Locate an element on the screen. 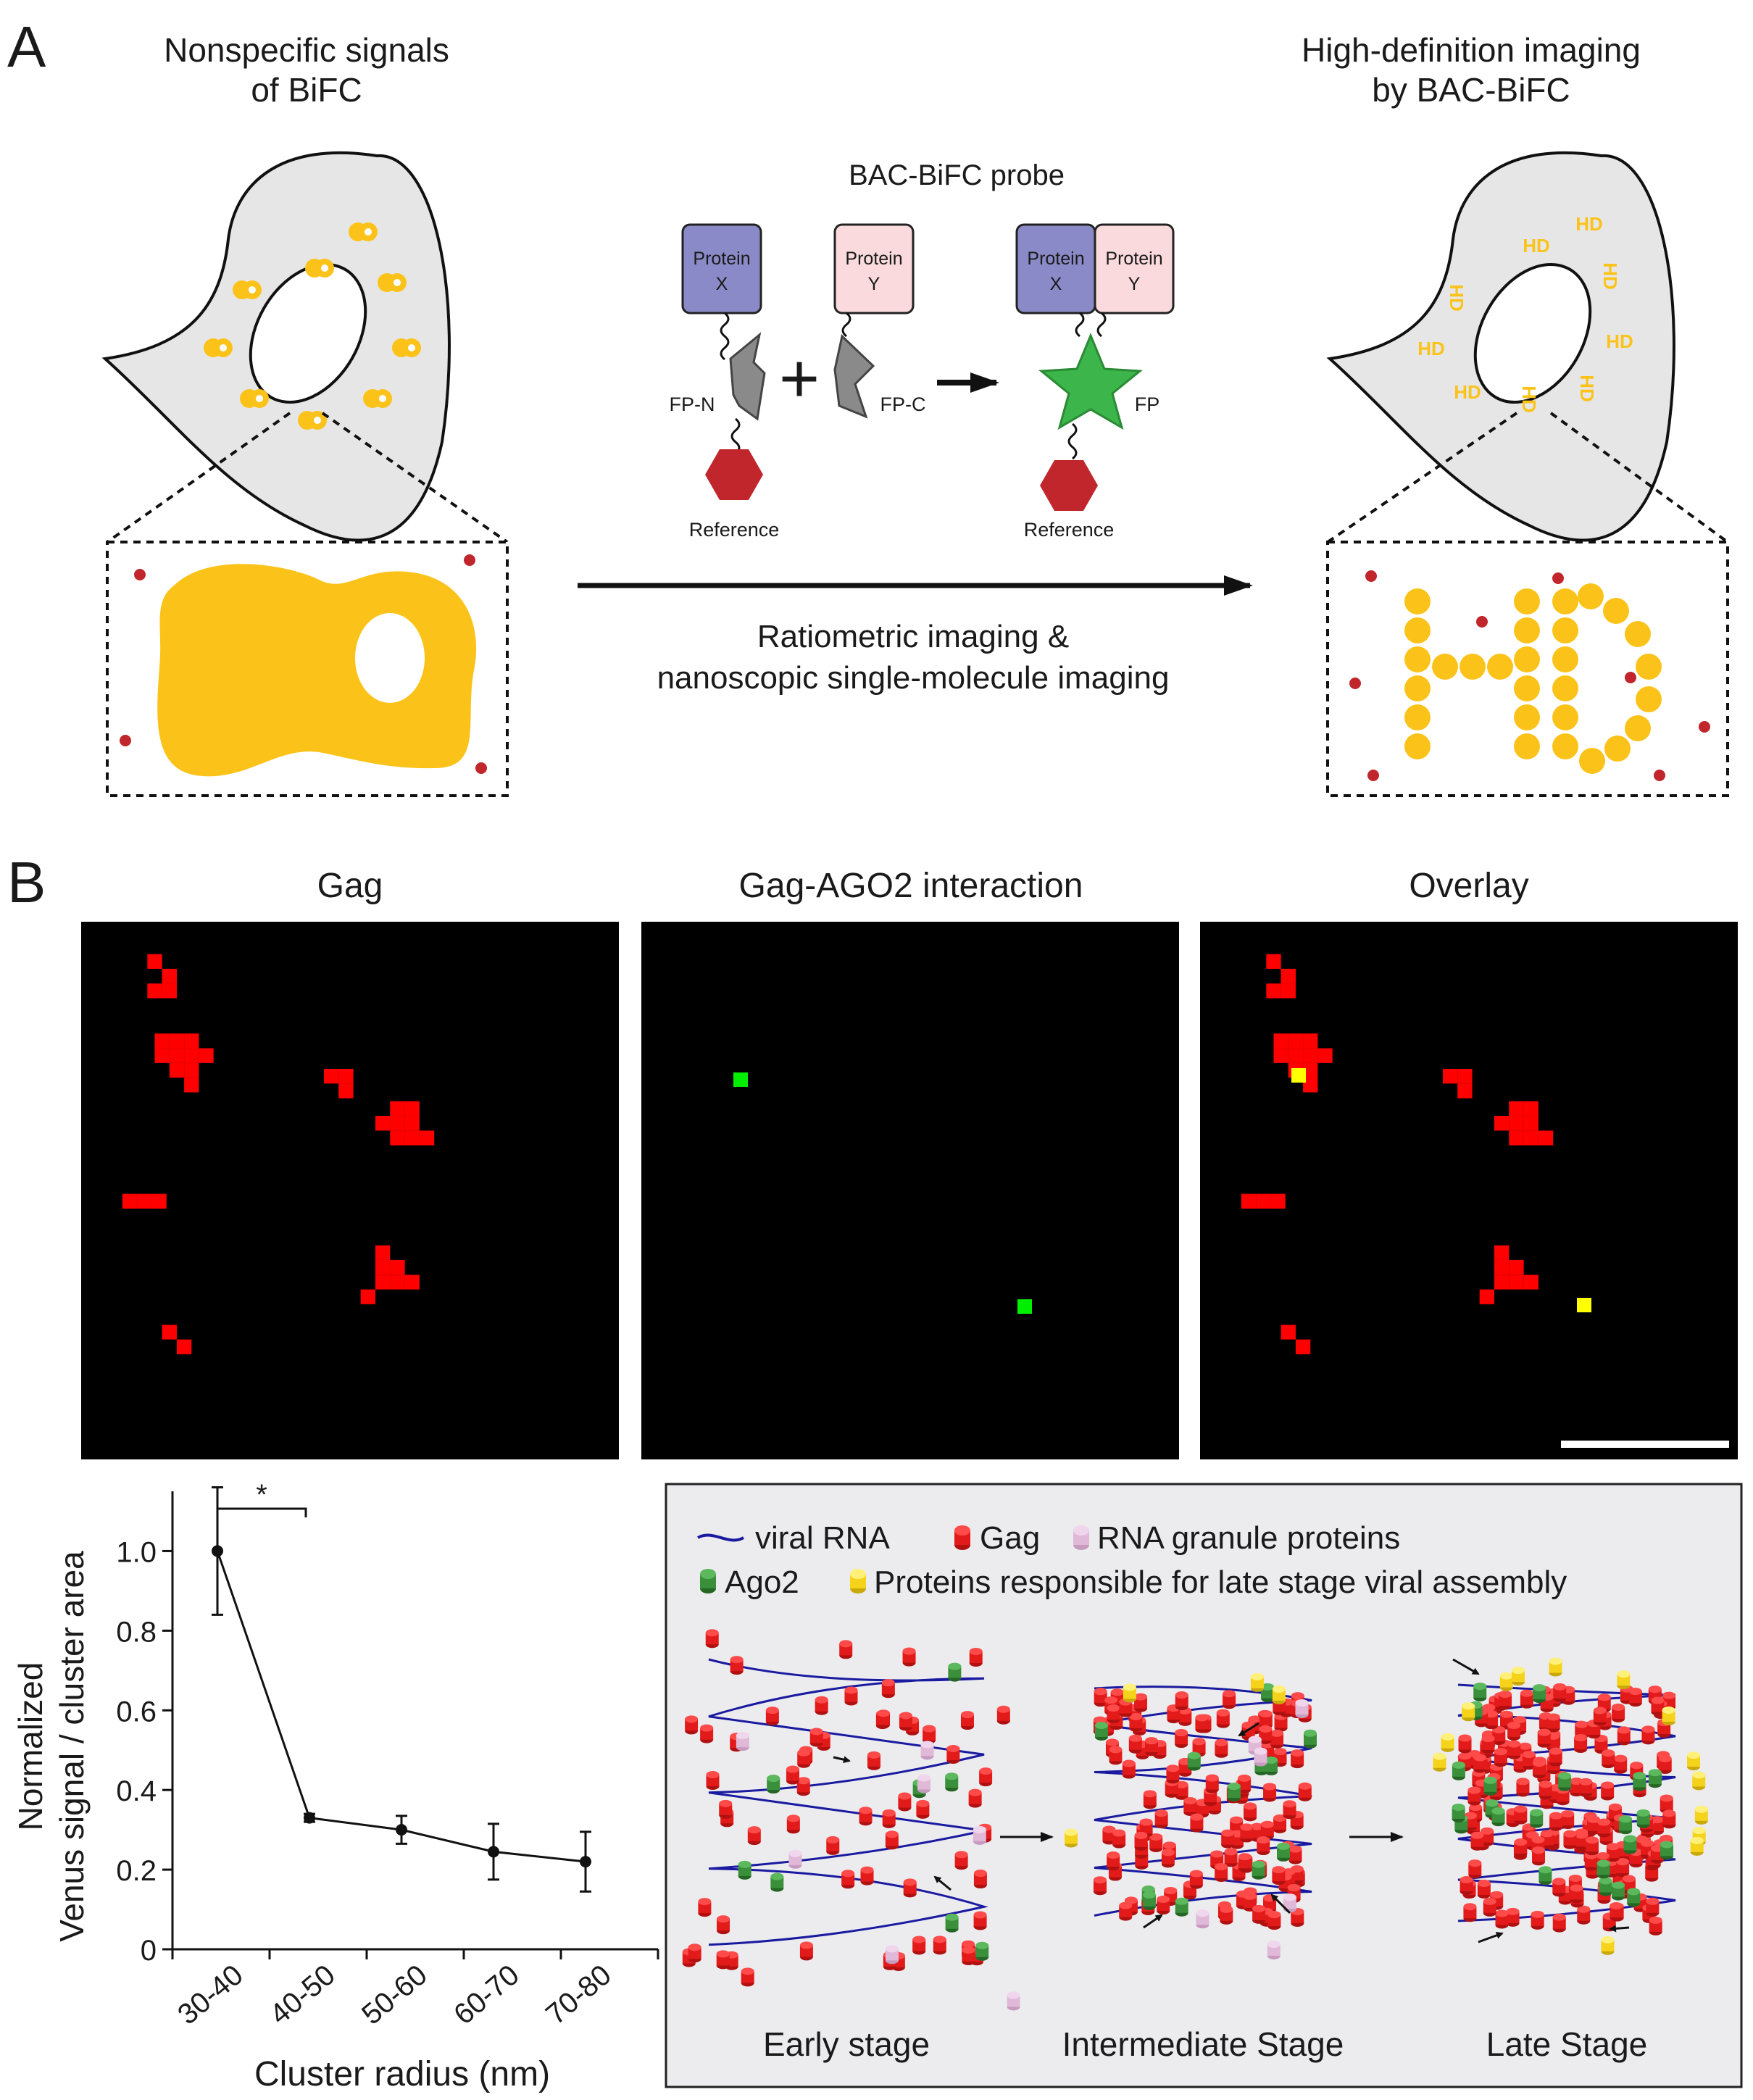  fp-label: FP is located at coordinates (1147, 404).